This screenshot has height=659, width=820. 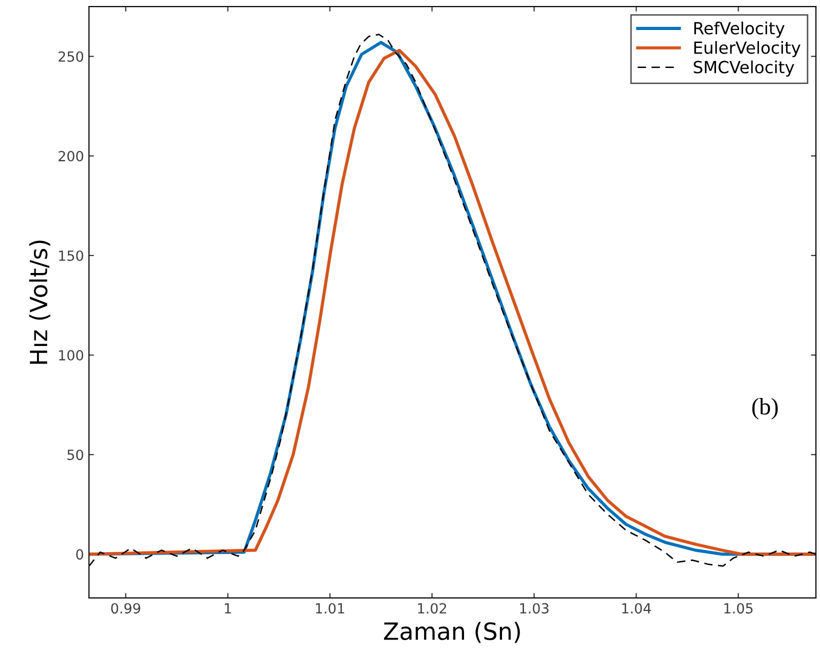 What do you see at coordinates (432, 608) in the screenshot?
I see `x-tick-label: 1.02` at bounding box center [432, 608].